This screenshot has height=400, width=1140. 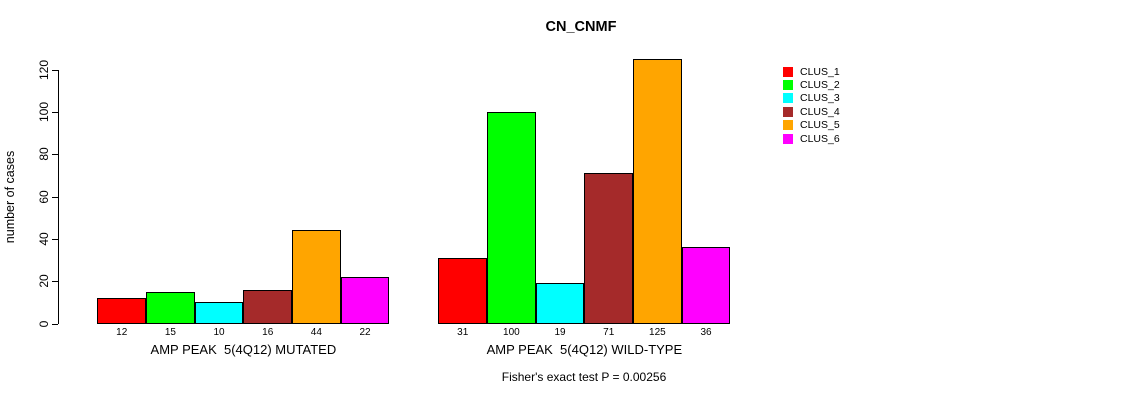 I want to click on legend-label: CLUS_6, so click(x=820, y=138).